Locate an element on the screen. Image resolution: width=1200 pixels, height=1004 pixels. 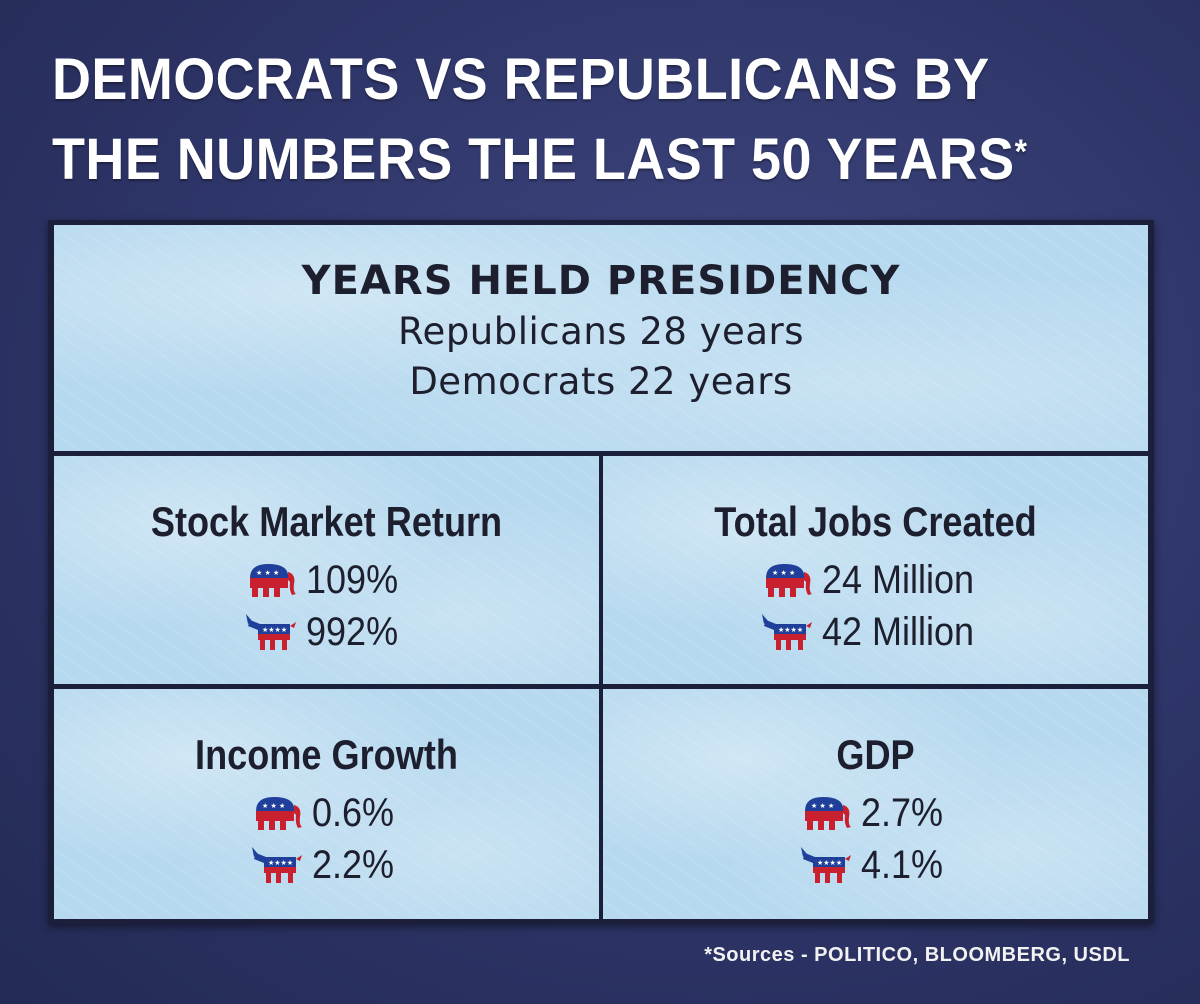
gdp-democrat-row: 4.1% is located at coordinates (875, 865).